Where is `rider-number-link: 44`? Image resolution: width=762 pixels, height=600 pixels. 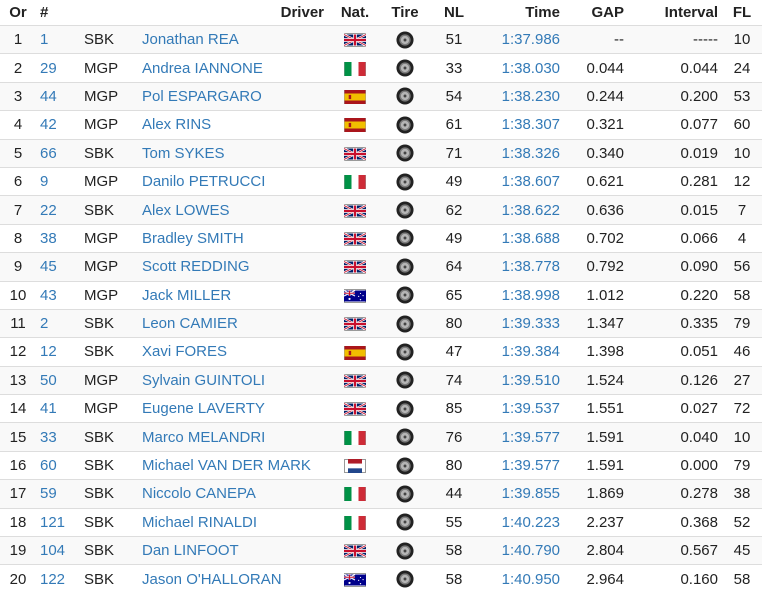 rider-number-link: 44 is located at coordinates (58, 96).